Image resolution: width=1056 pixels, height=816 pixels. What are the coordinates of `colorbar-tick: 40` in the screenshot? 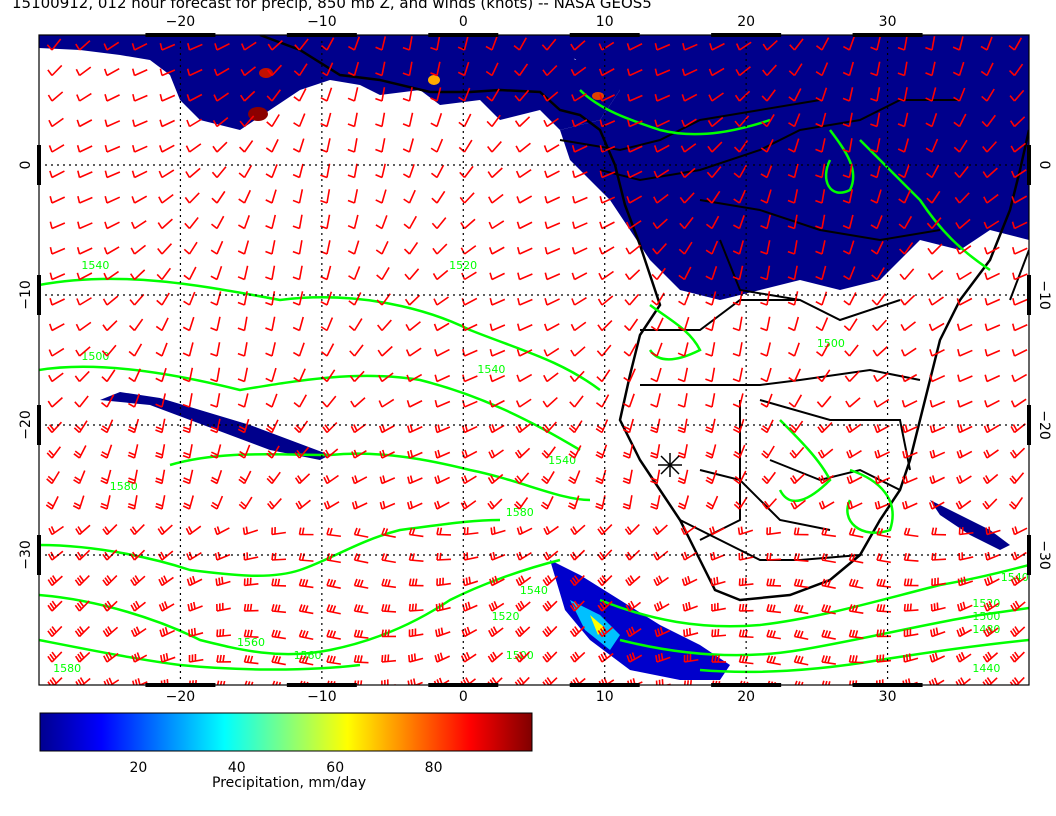 It's located at (237, 768).